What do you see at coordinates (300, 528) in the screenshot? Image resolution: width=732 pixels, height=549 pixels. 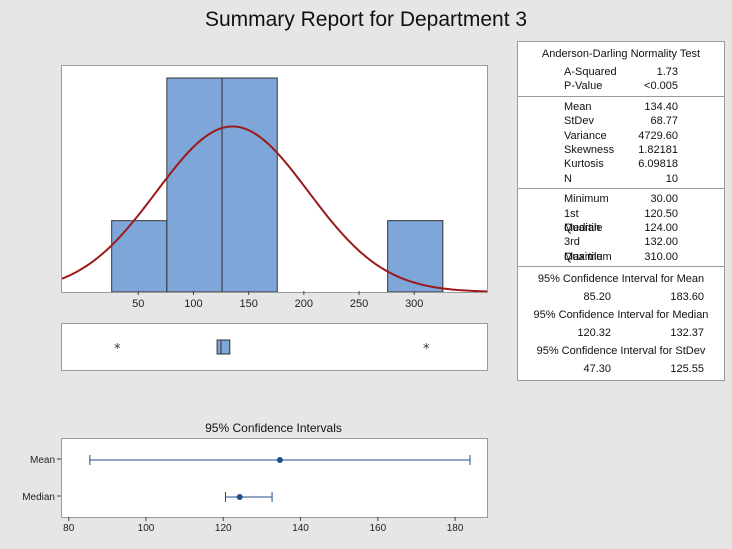 I see `ci-x-tick-label: 140` at bounding box center [300, 528].